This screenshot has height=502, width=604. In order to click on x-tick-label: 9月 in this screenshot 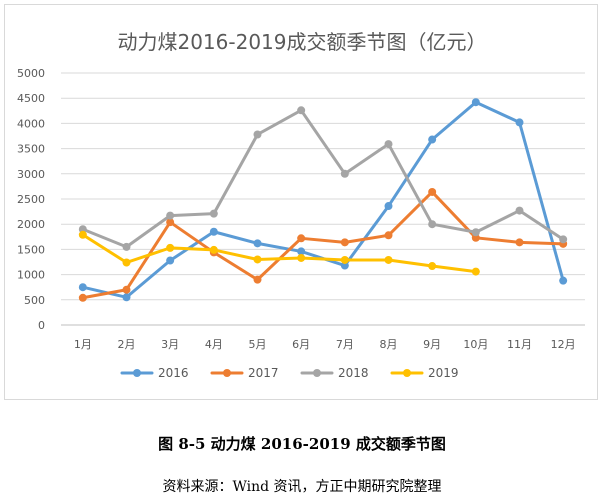, I will do `click(432, 344)`.